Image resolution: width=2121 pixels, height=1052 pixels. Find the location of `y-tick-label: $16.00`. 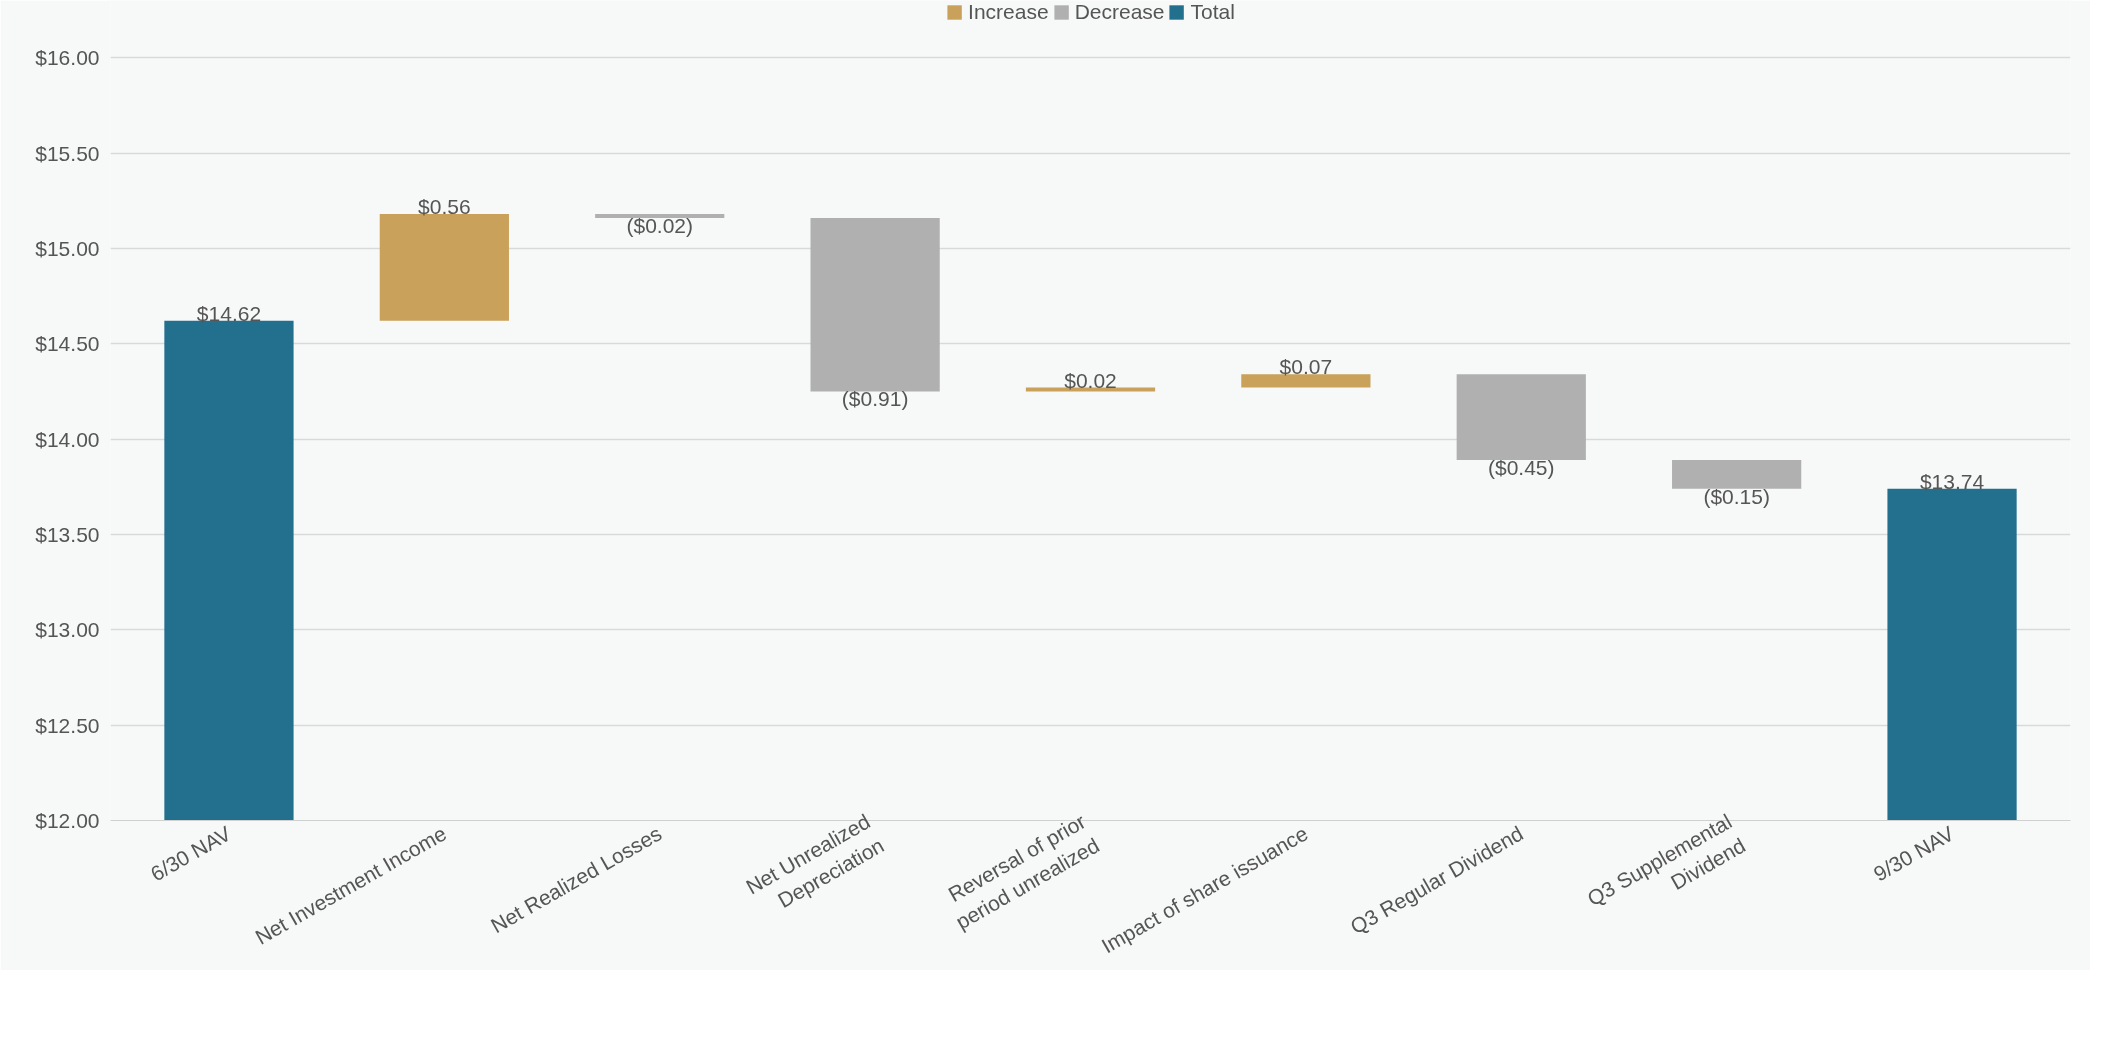

y-tick-label: $16.00 is located at coordinates (67, 58).